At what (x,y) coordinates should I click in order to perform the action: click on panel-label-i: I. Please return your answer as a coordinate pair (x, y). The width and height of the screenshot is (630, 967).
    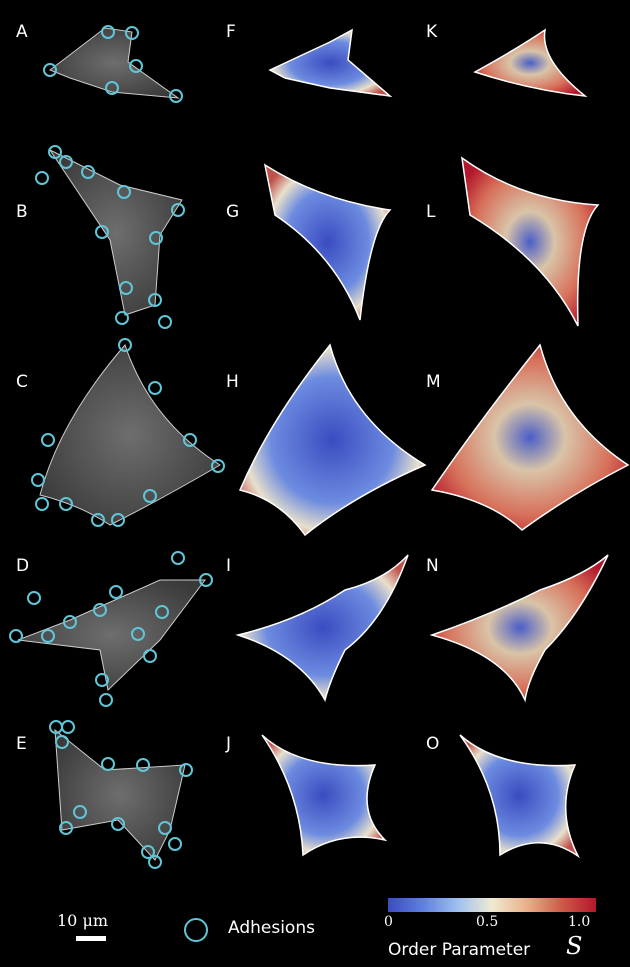
    Looking at the image, I should click on (229, 566).